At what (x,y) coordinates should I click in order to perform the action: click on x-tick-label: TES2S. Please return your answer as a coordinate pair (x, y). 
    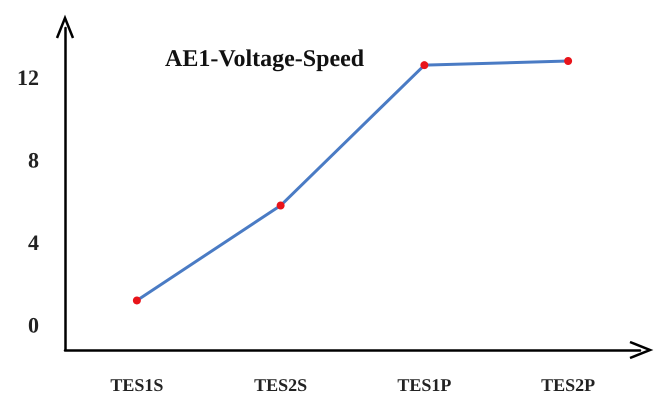
    Looking at the image, I should click on (281, 385).